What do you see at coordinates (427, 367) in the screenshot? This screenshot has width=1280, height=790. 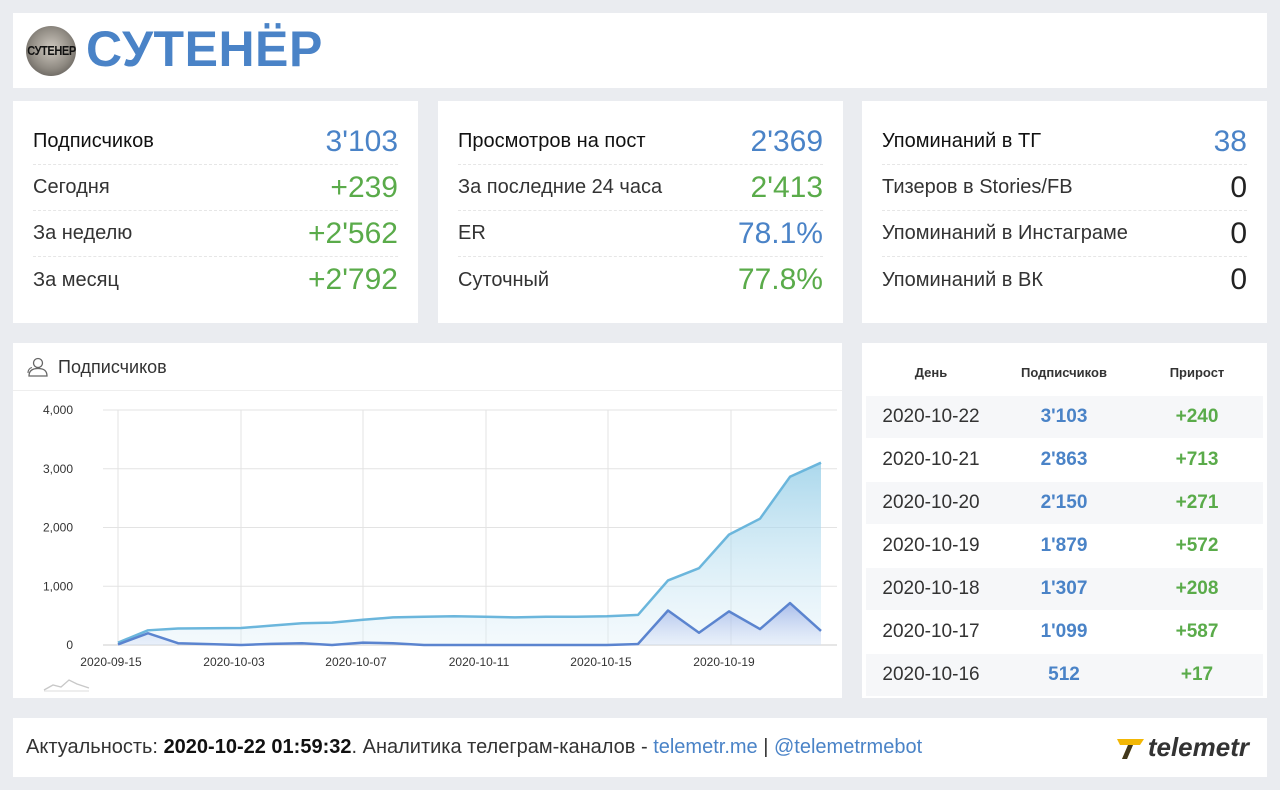 I see `chart-header: Подписчиков` at bounding box center [427, 367].